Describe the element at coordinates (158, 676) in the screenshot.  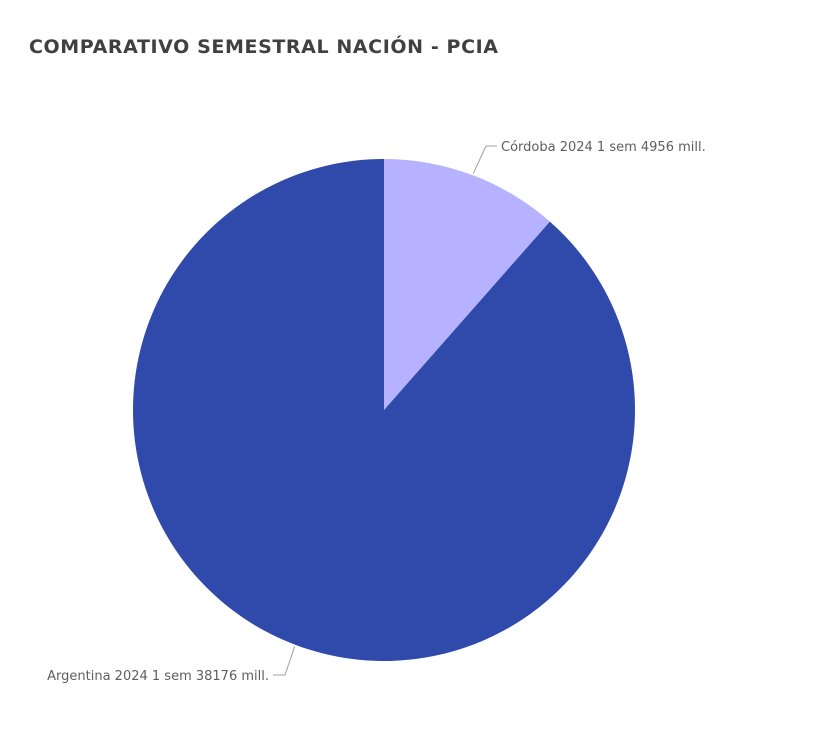
I see `slice-label-argentina: Argentina 2024 1 sem 38176 mill.` at that location.